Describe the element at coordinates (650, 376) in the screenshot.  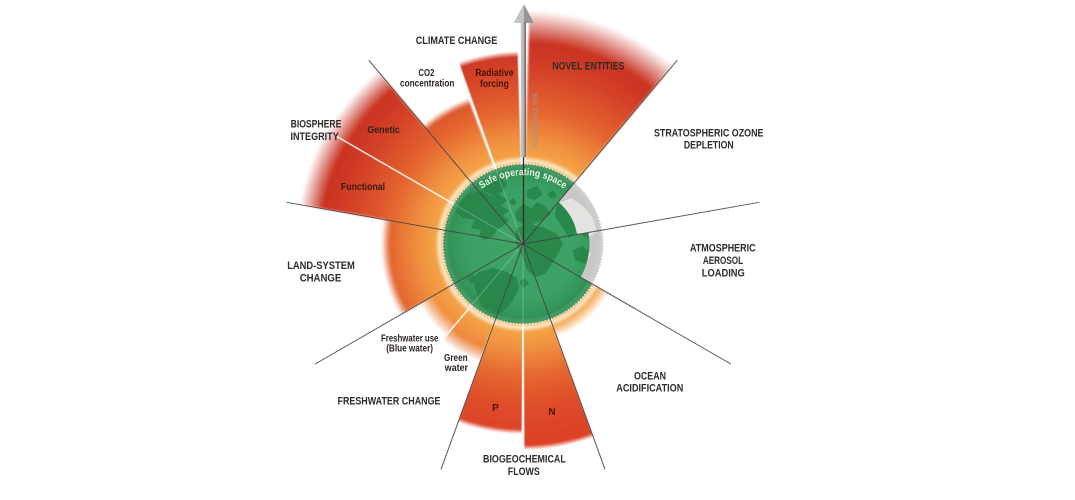
I see `svg-text: OCEAN` at that location.